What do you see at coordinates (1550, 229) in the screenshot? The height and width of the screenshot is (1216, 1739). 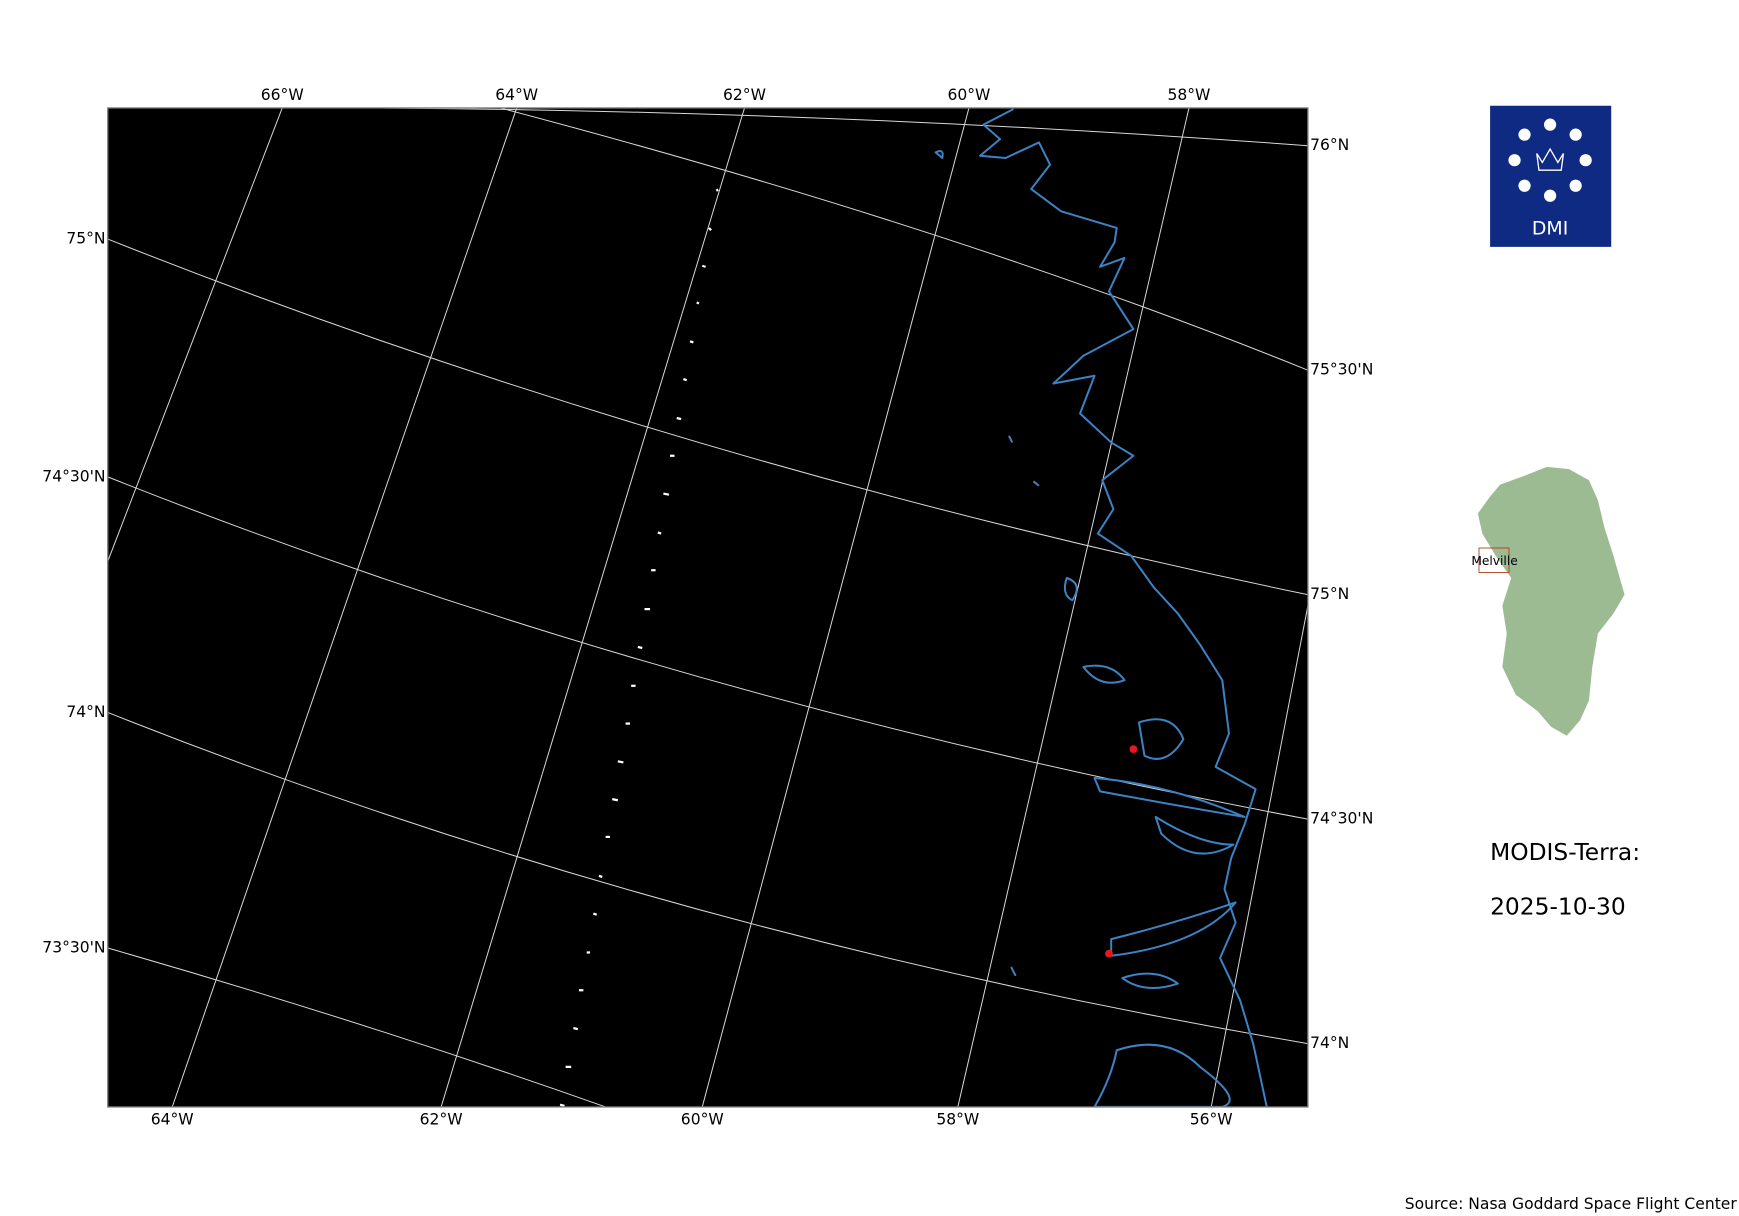 I see `logo-text: DMI` at bounding box center [1550, 229].